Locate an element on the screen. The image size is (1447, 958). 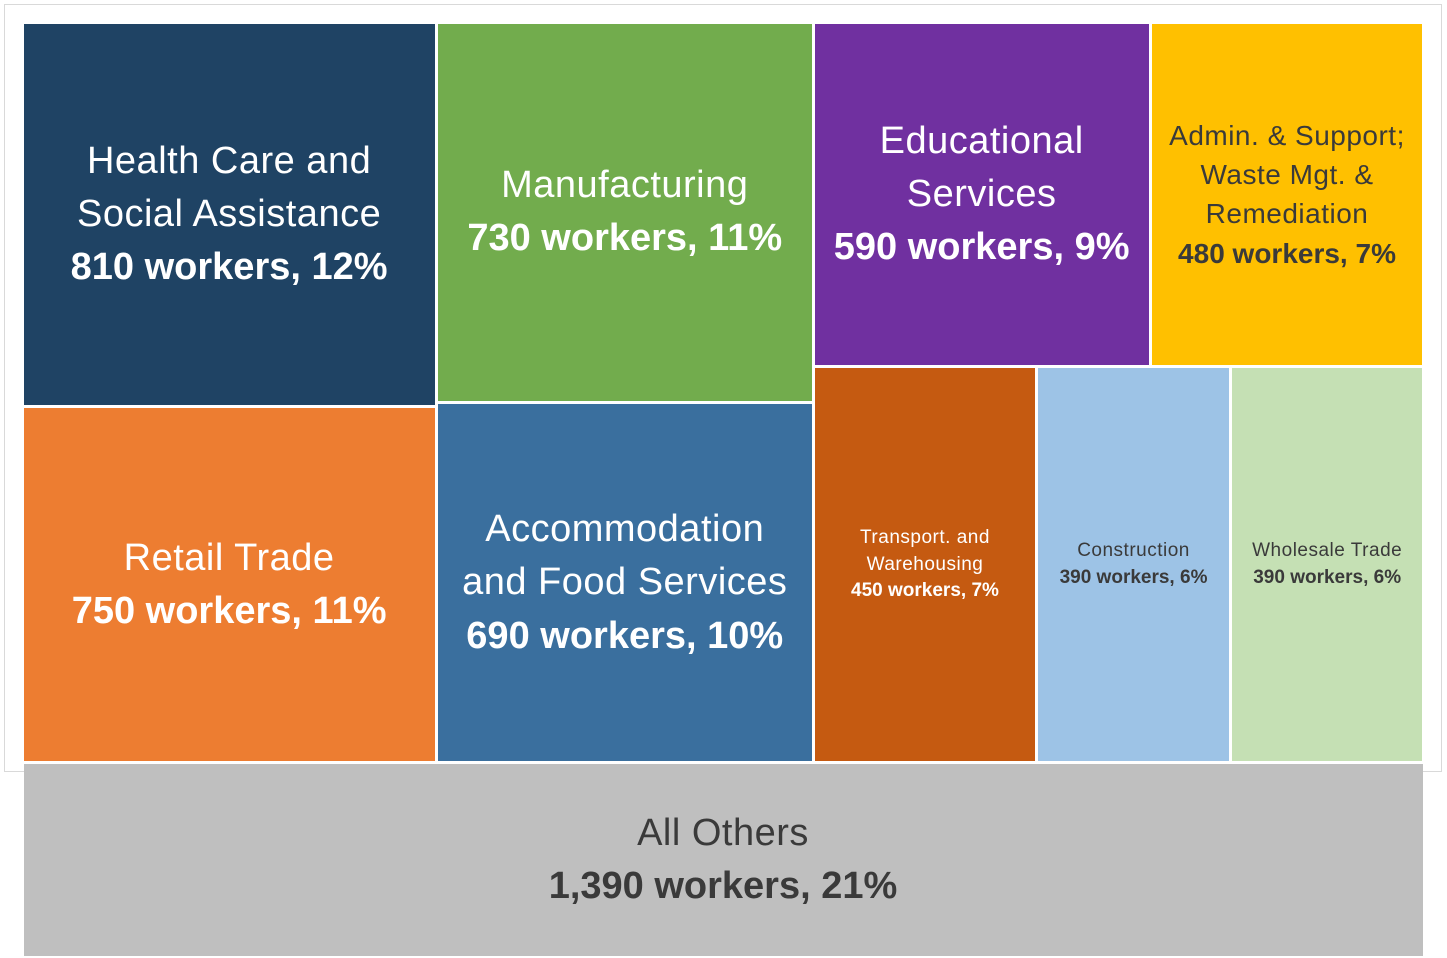
tile-label: Accommodation and Food Services is located at coordinates (625, 556).